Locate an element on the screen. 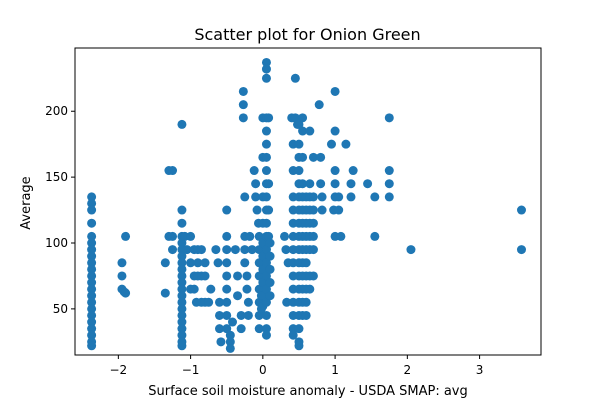 The height and width of the screenshot is (400, 600). y-tick-label: 150 is located at coordinates (56, 177).